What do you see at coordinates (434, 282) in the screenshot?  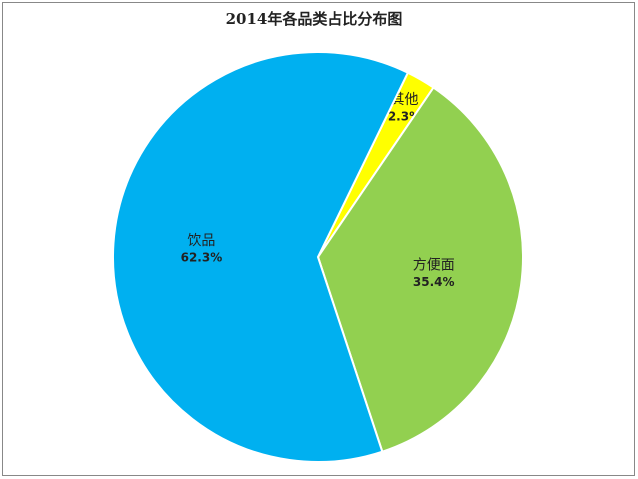 I see `slice-value-label: 35.4%` at bounding box center [434, 282].